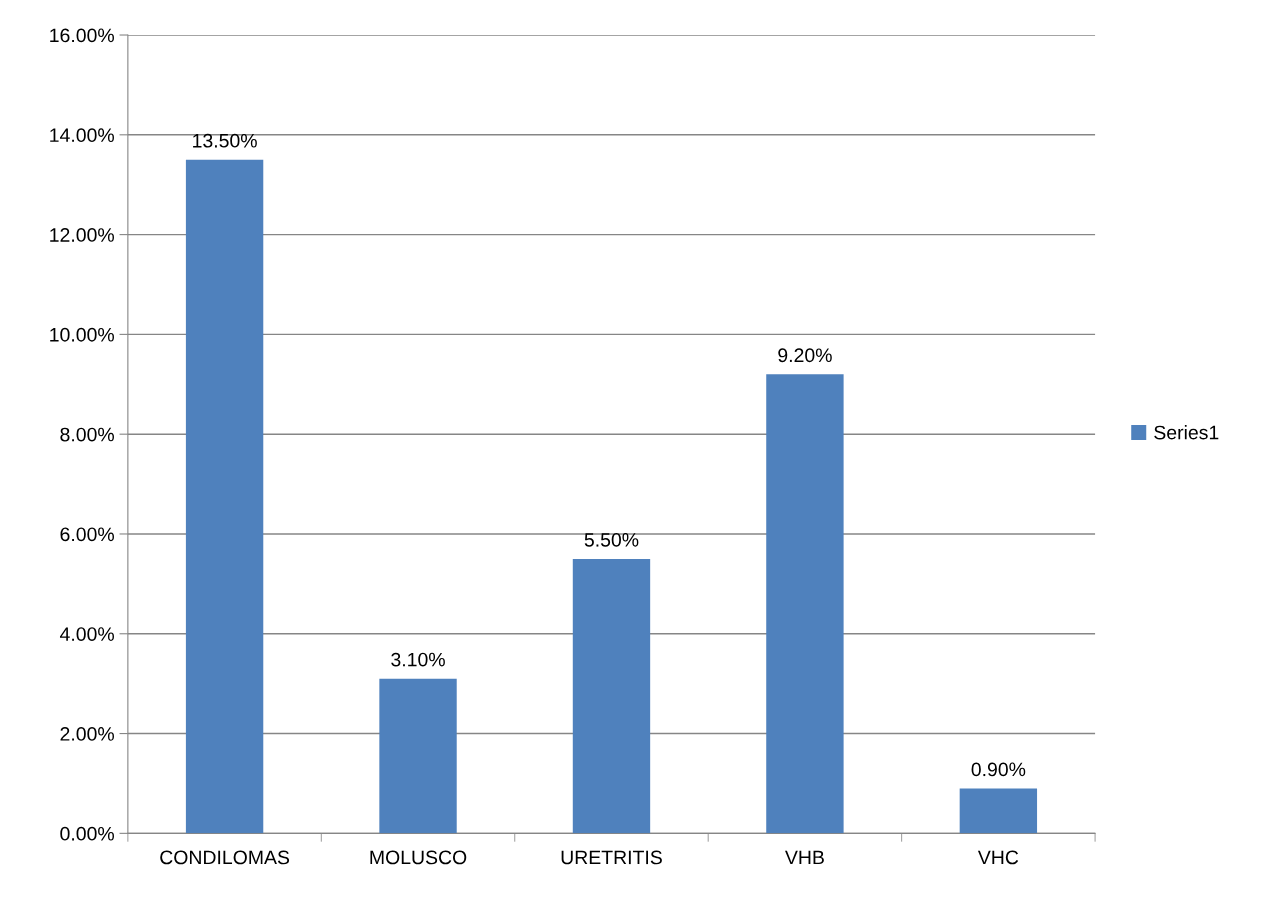 This screenshot has height=898, width=1266. Describe the element at coordinates (1186, 432) in the screenshot. I see `legend-label: Series1` at that location.